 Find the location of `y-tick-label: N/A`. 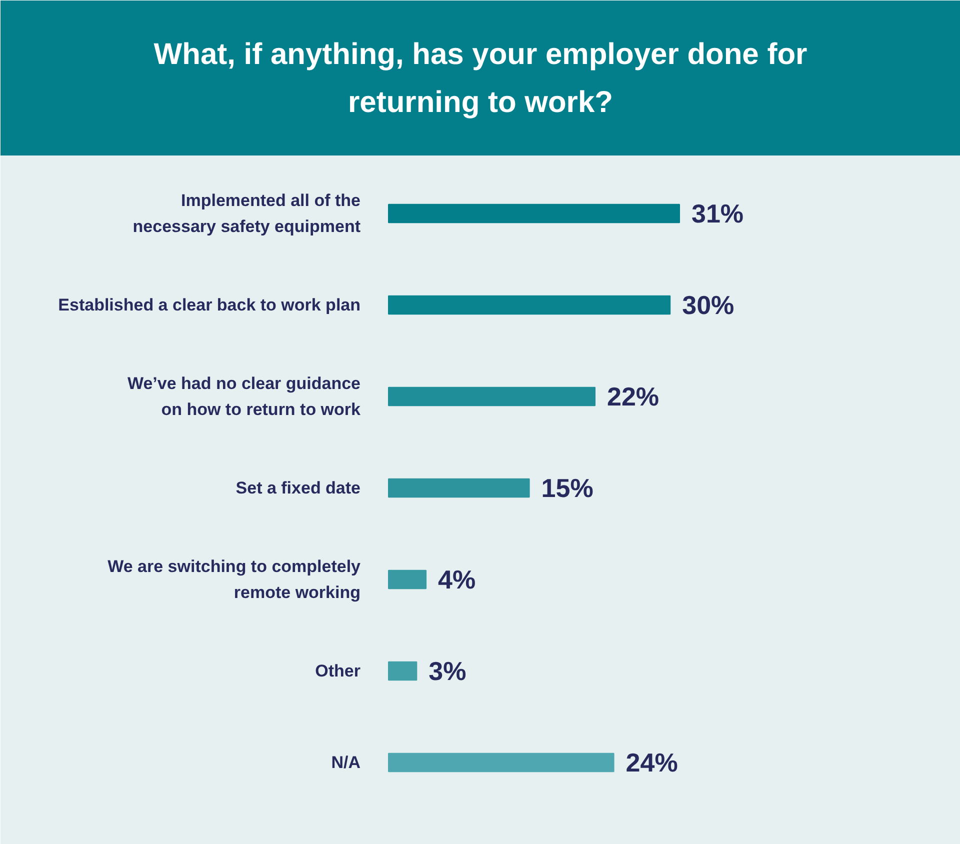

y-tick-label: N/A is located at coordinates (346, 762).